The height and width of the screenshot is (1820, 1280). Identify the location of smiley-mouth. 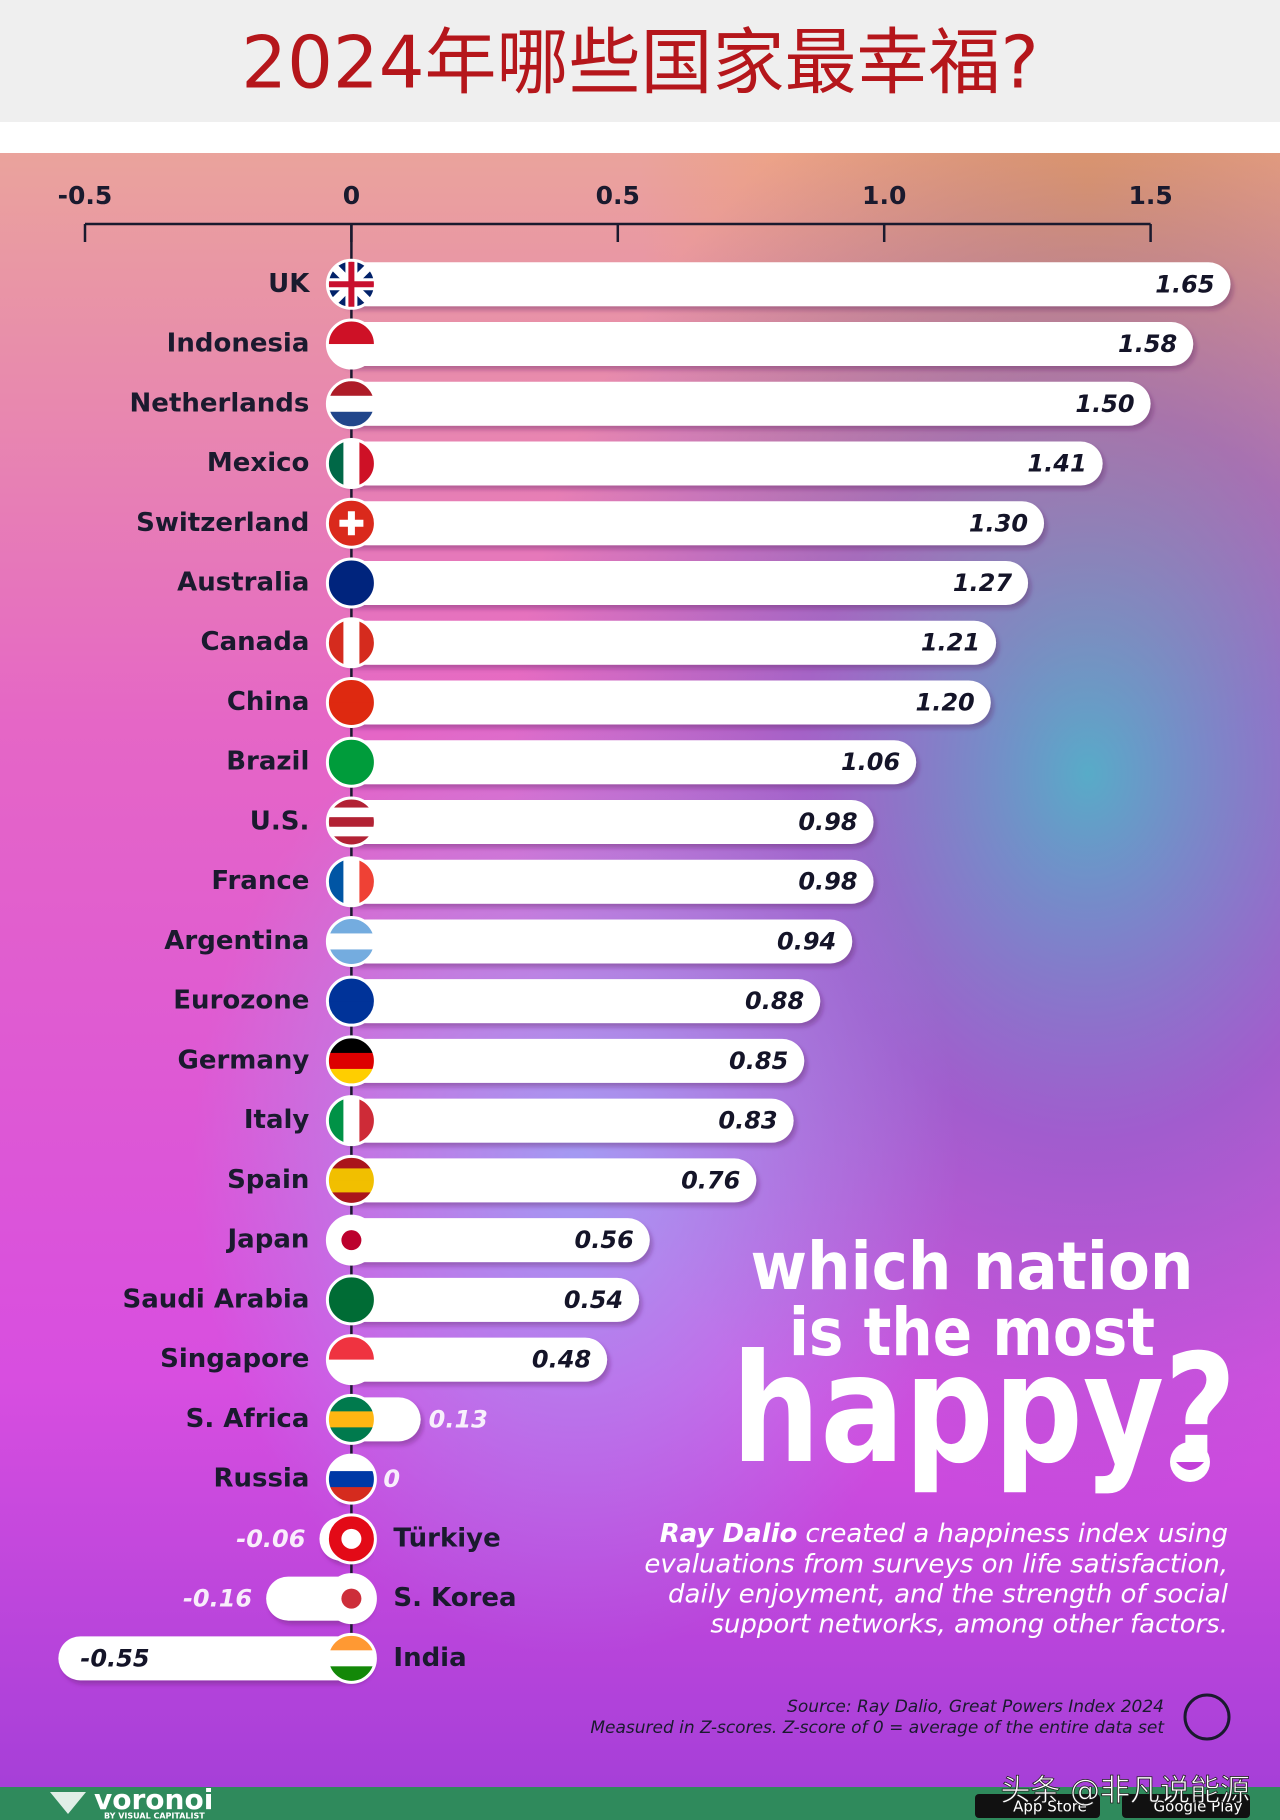
(1190, 1466).